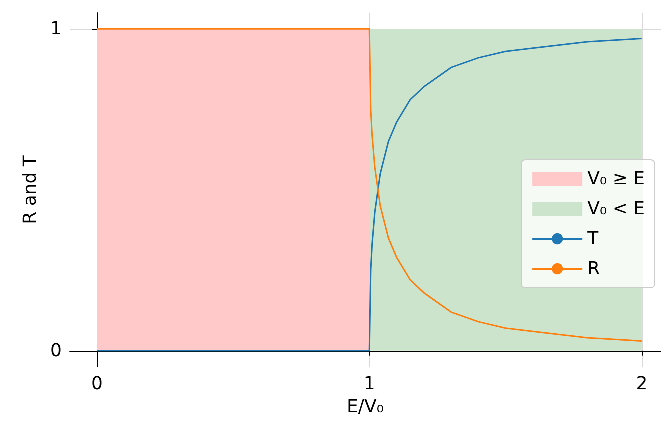  I want to click on legend-label: V₀ < E, so click(617, 209).